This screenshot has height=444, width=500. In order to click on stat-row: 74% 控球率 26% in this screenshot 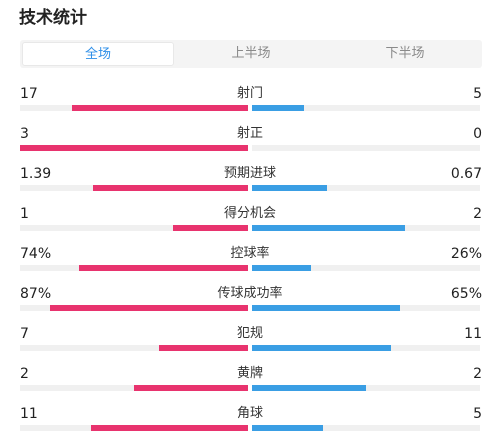, I will do `click(250, 264)`.